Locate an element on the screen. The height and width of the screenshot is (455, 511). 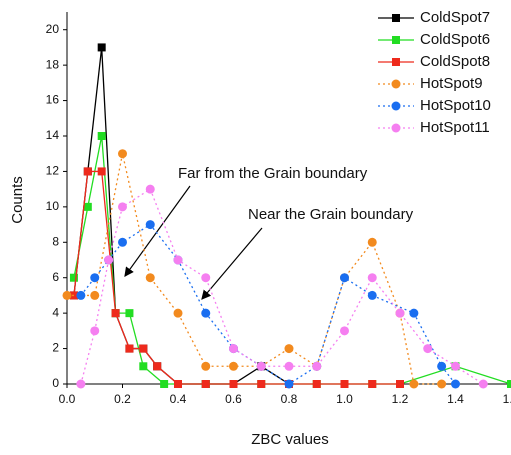
legend-label: HotSpot10 is located at coordinates (455, 105).